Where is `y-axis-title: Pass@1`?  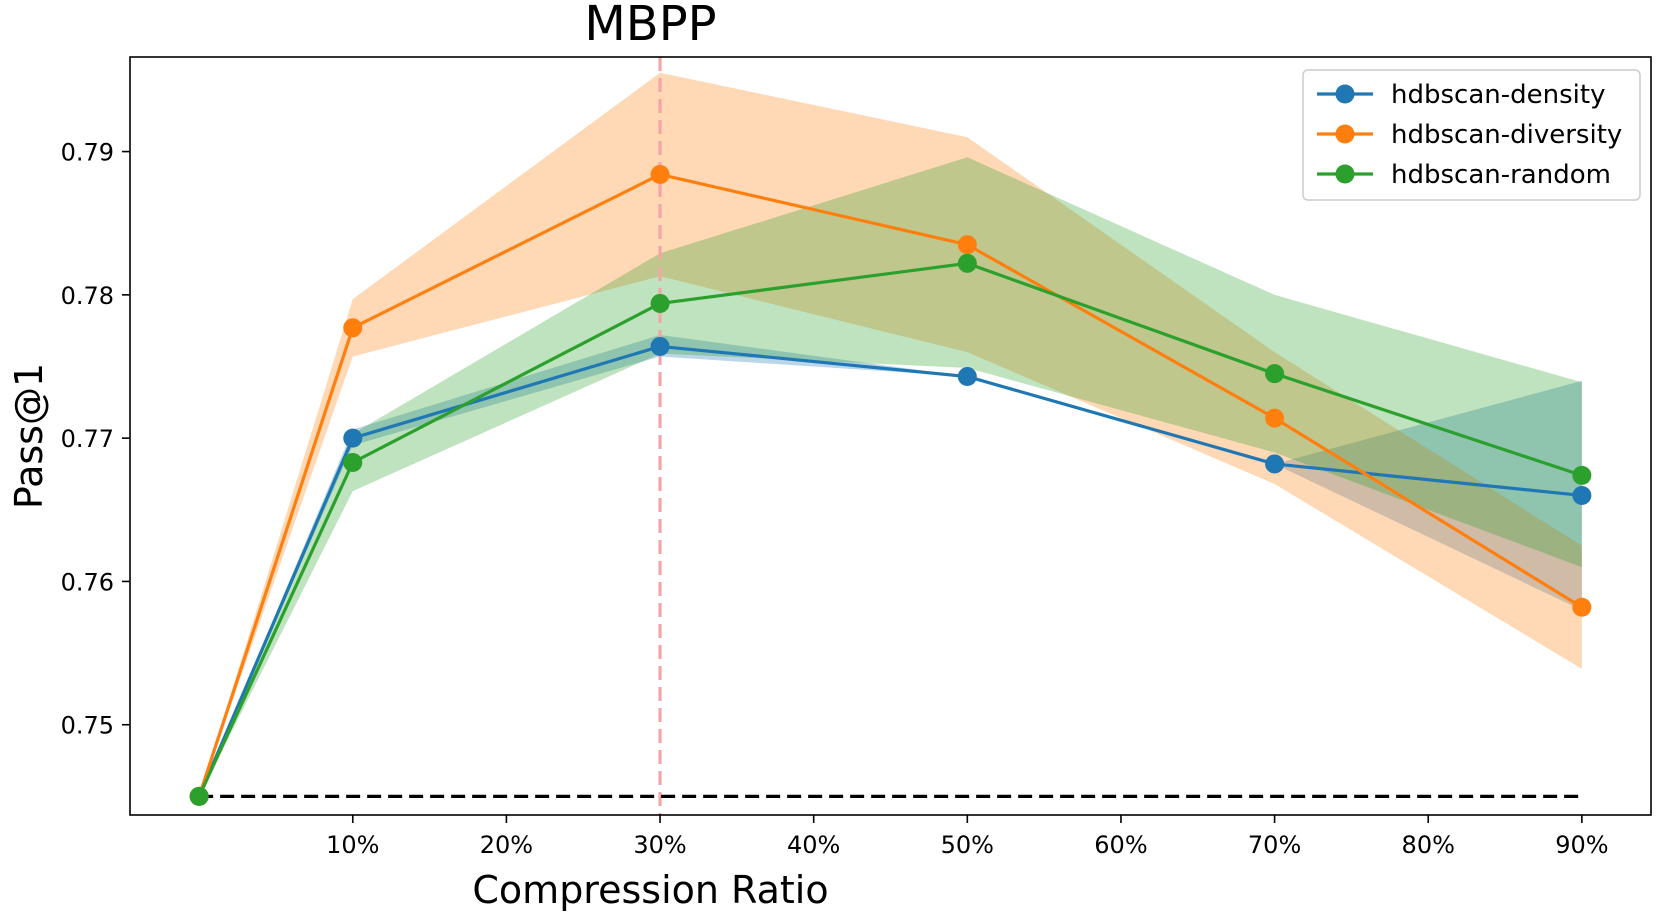
y-axis-title: Pass@1 is located at coordinates (29, 436).